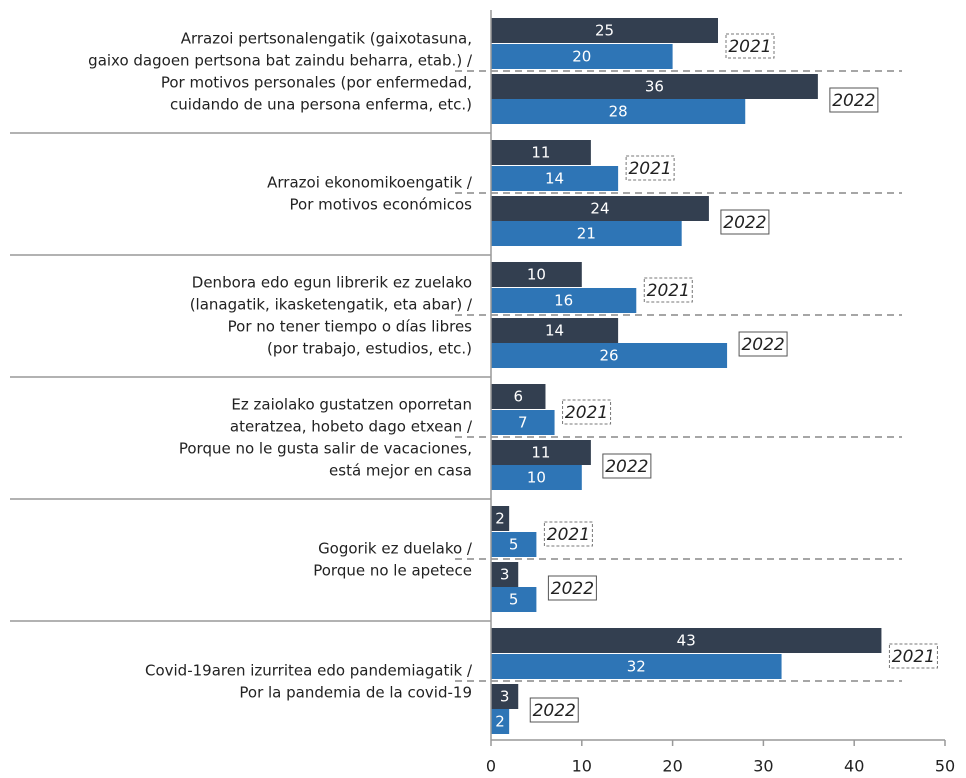 The image size is (966, 778). I want to click on value-label: 36, so click(654, 87).